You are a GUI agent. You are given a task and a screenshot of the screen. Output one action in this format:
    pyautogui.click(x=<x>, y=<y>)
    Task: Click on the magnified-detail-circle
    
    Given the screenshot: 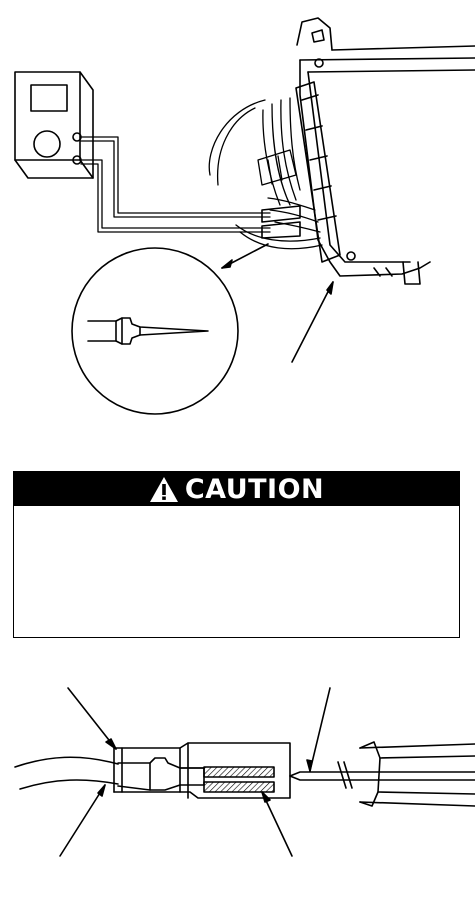 What is the action you would take?
    pyautogui.click(x=155, y=331)
    